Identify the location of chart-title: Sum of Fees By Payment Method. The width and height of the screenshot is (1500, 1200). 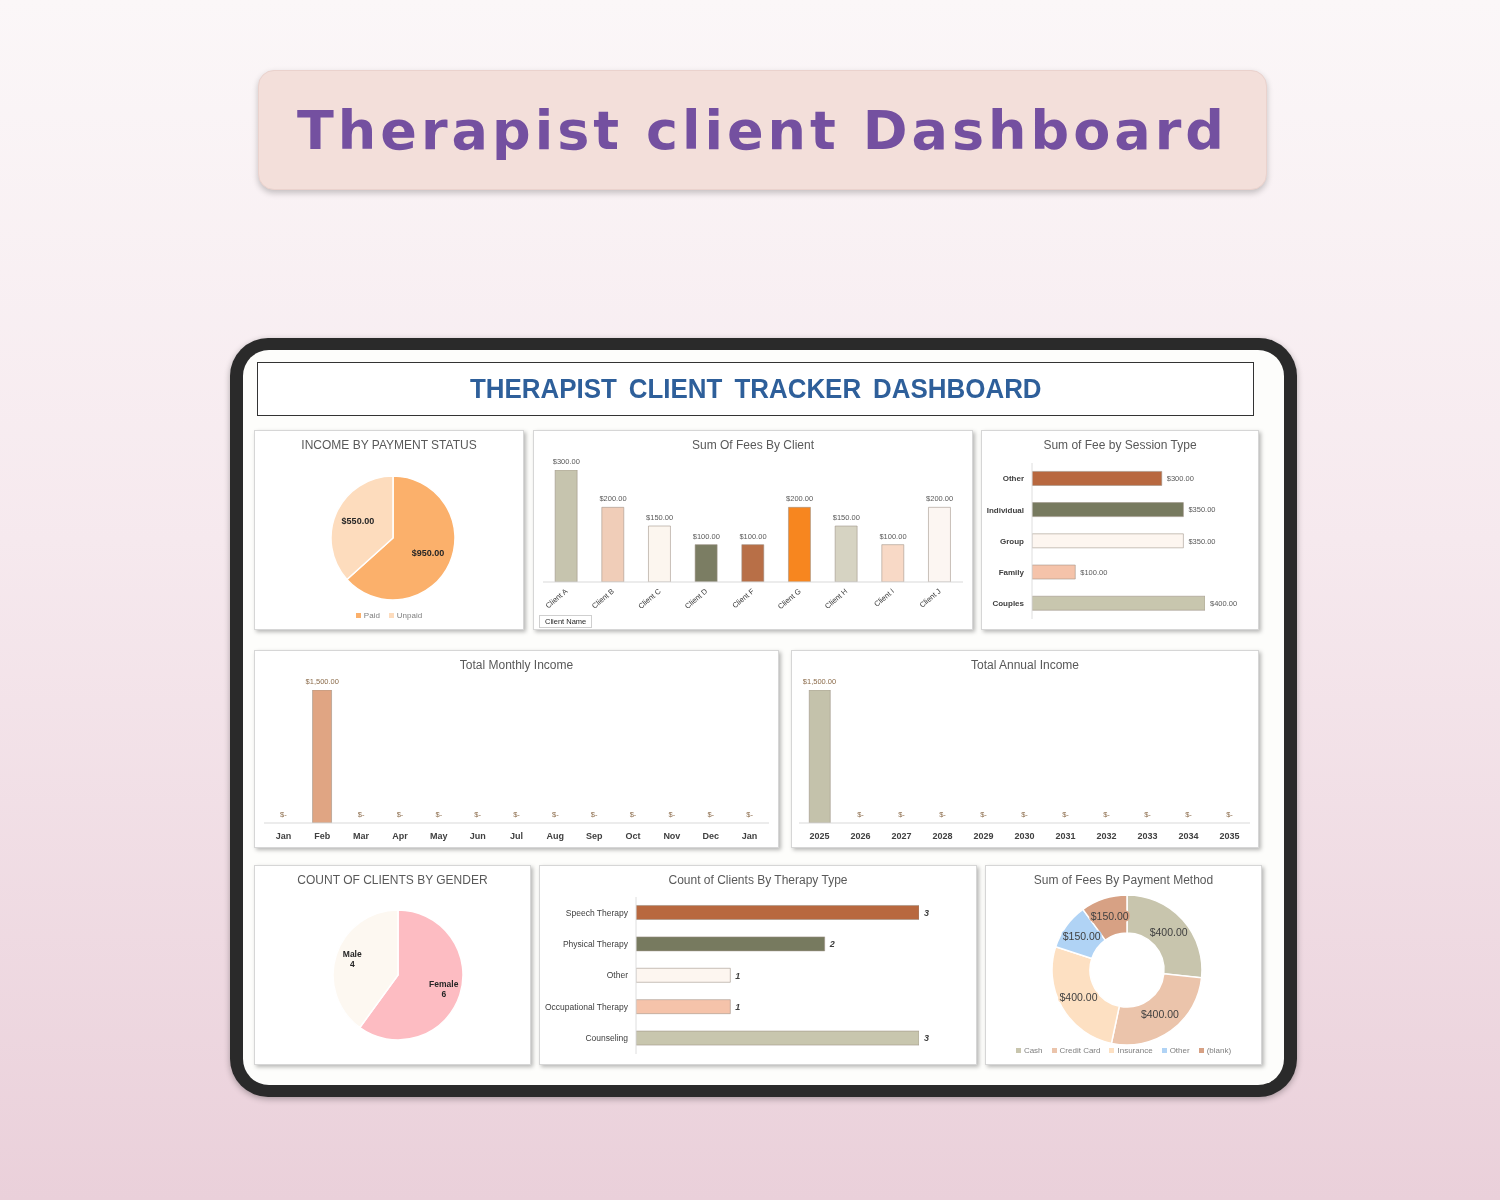
(1123, 880).